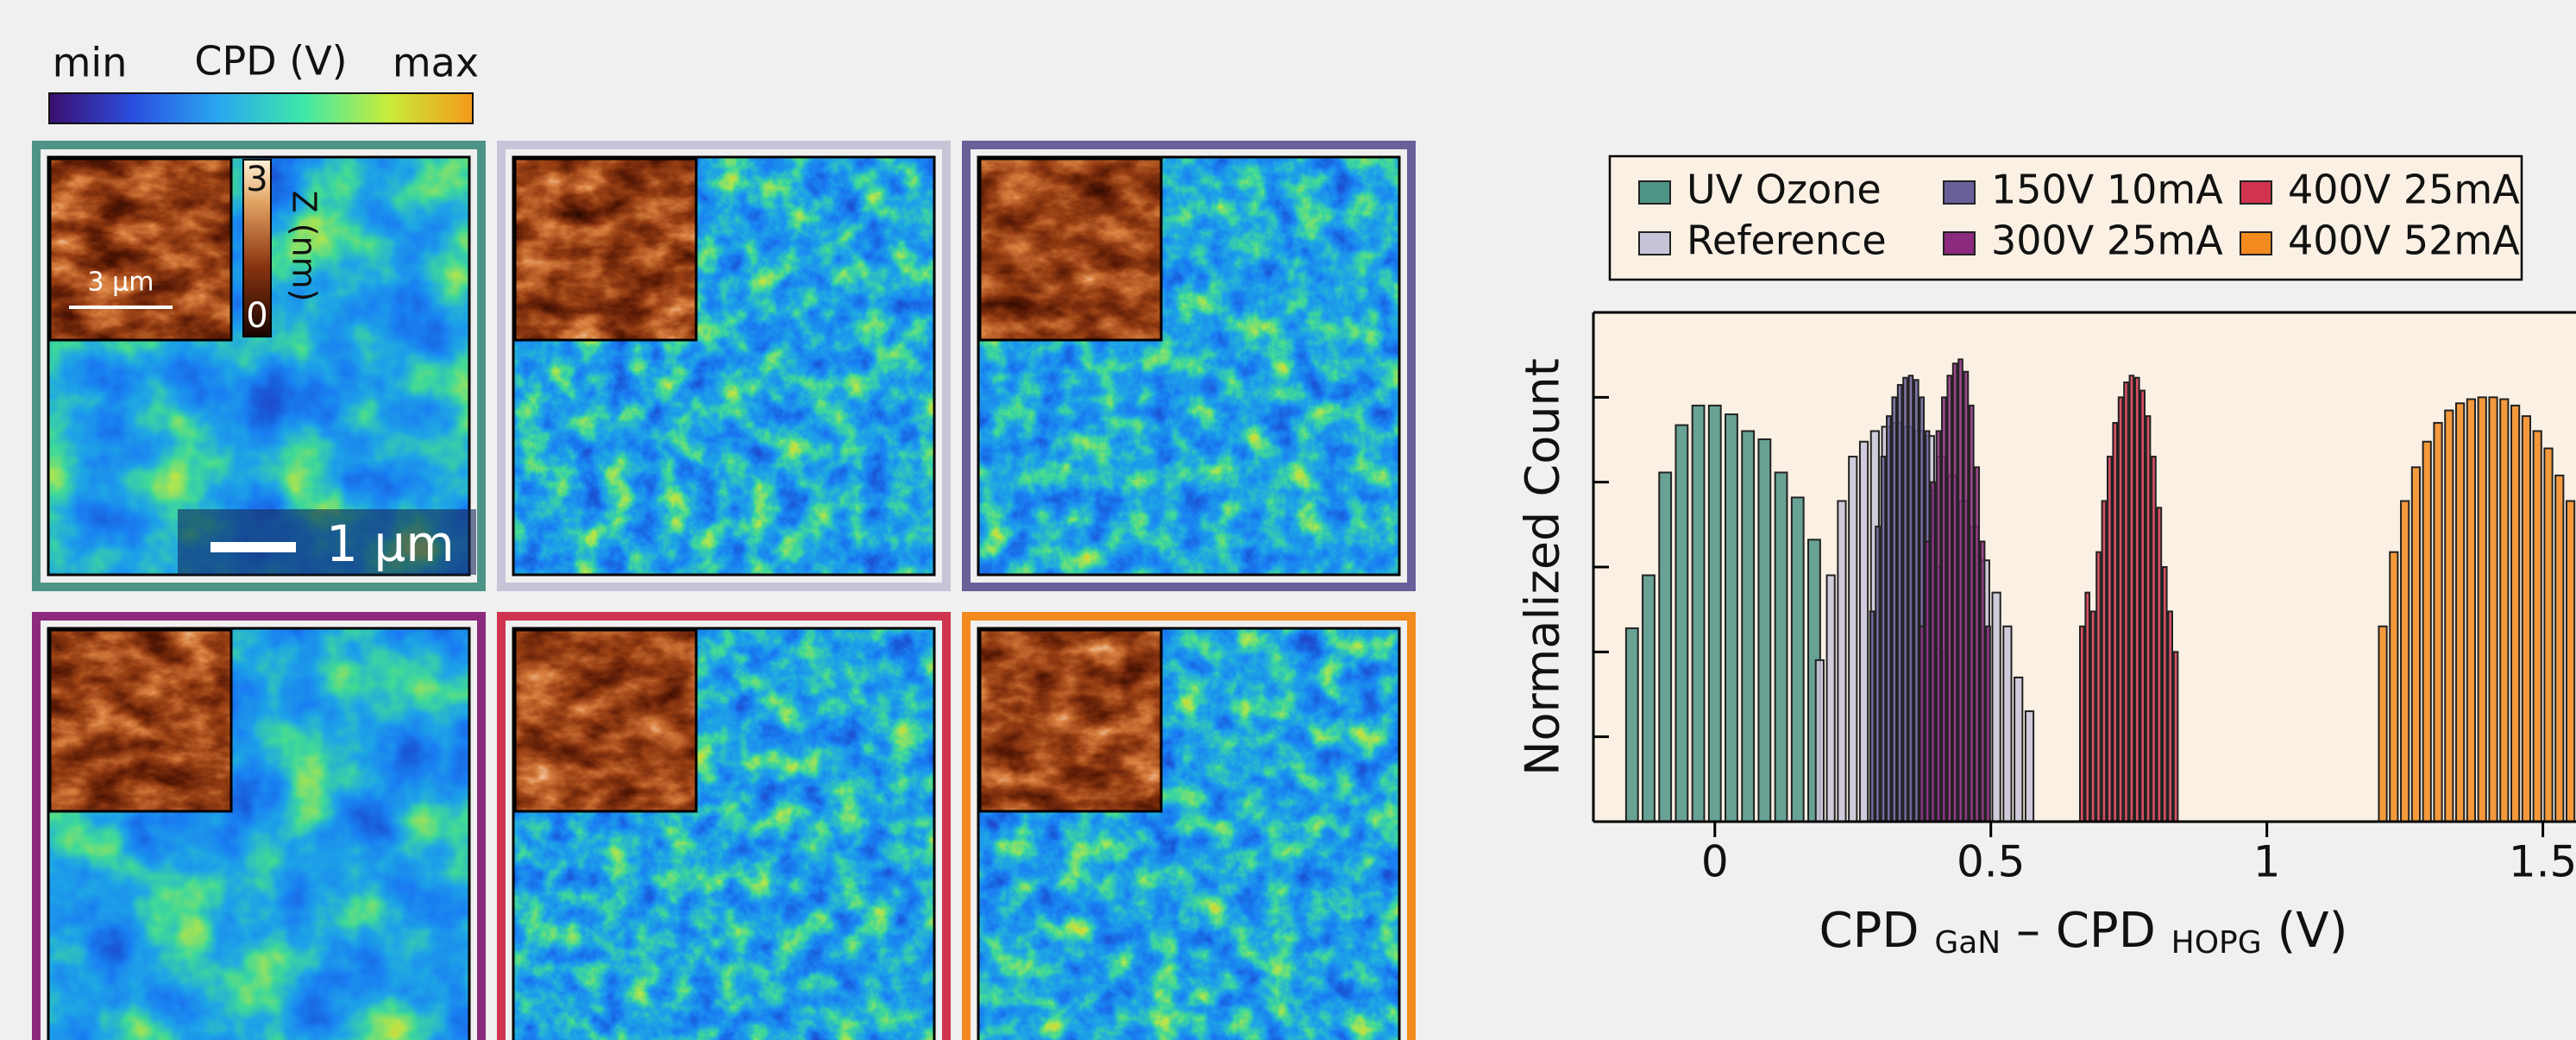 The width and height of the screenshot is (2576, 1040). Describe the element at coordinates (2107, 240) in the screenshot. I see `legend-label: 300V 25mA` at that location.